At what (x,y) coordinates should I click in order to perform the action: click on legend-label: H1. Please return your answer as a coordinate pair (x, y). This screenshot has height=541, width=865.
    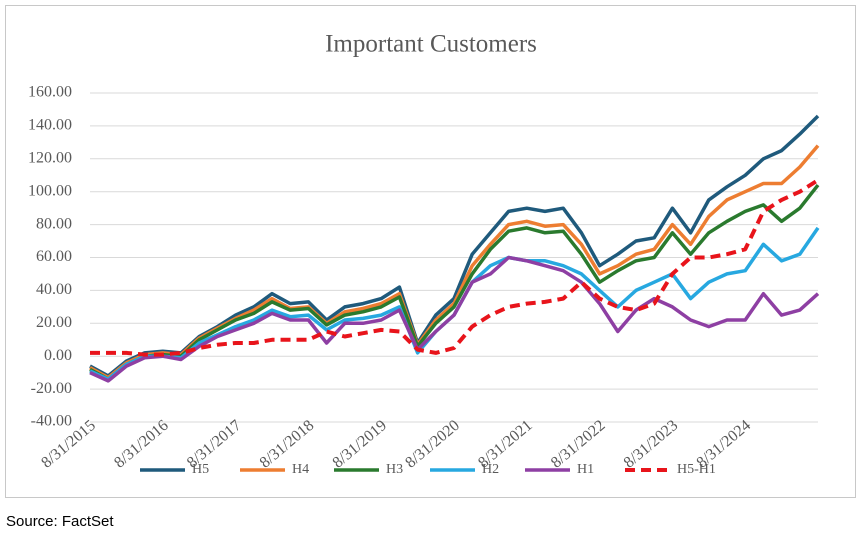
    Looking at the image, I should click on (585, 469).